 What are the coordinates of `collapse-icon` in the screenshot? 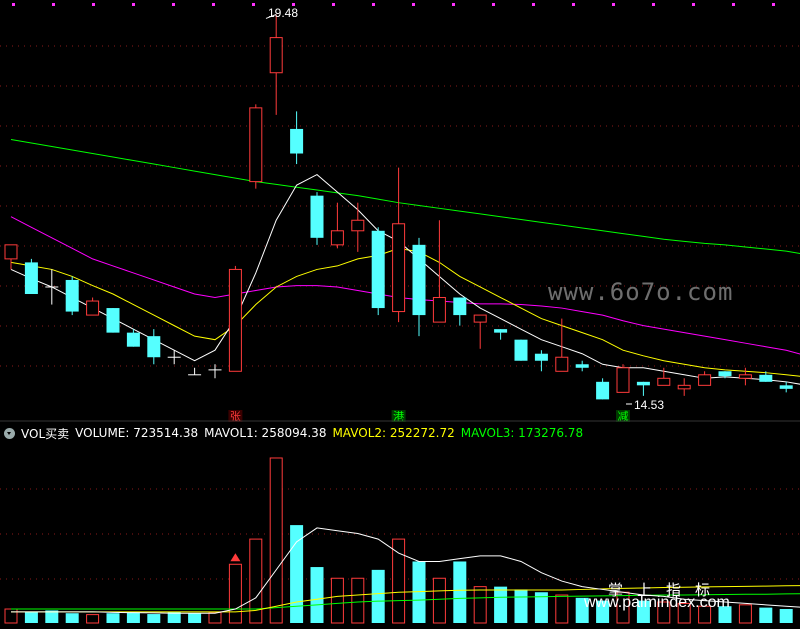 It's located at (9, 433).